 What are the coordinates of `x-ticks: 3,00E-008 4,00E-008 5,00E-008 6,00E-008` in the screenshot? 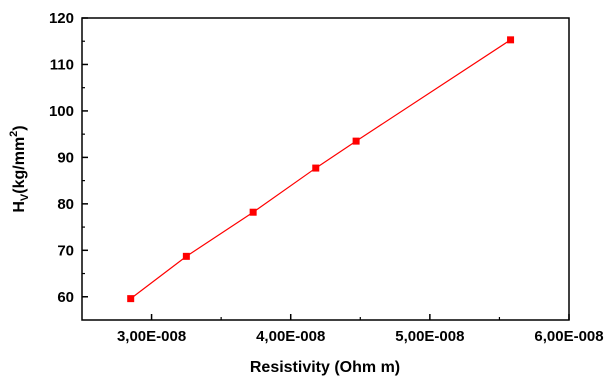 It's located at (360, 329).